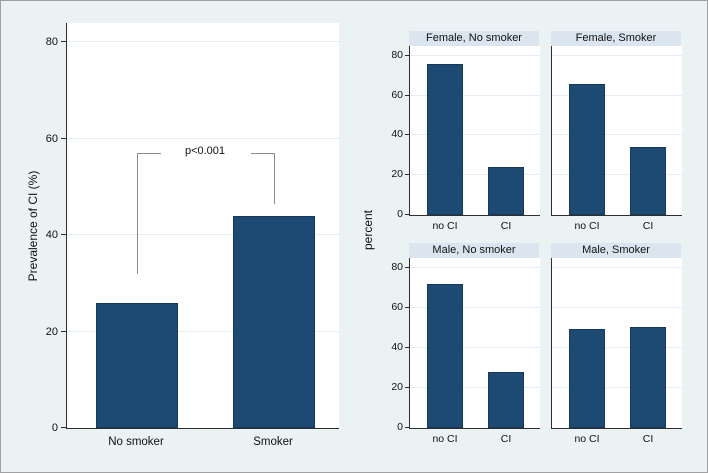 The image size is (708, 473). What do you see at coordinates (273, 442) in the screenshot?
I see `left-x-category-label: Smoker` at bounding box center [273, 442].